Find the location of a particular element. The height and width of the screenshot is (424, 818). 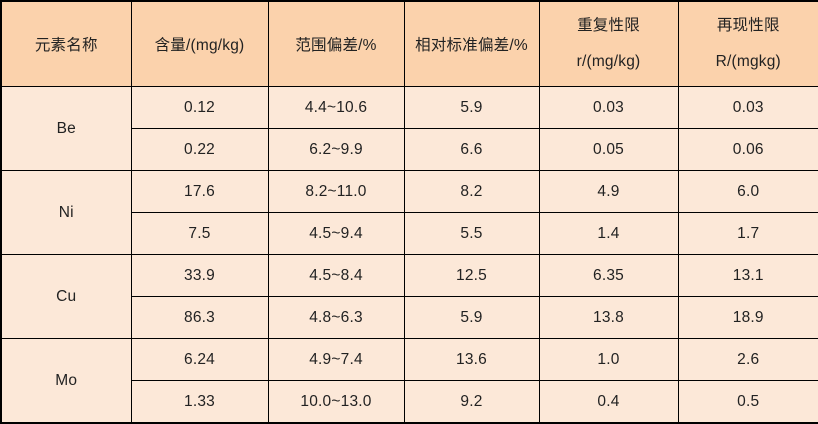

cell-repeatability: 4.9 is located at coordinates (608, 191).